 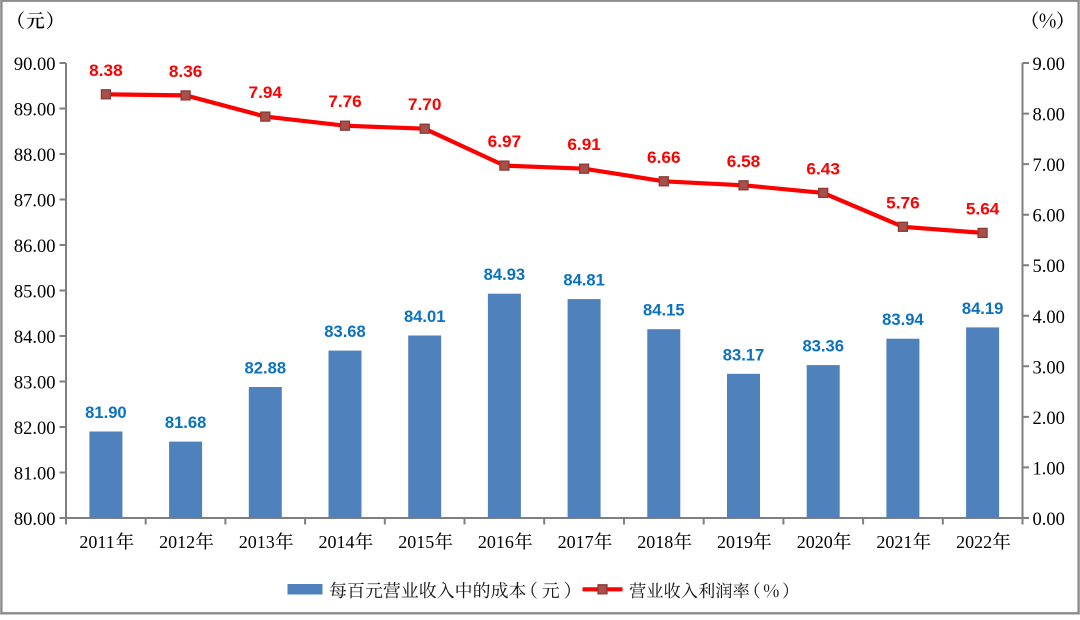 I want to click on svg-text: 88.00, so click(x=35, y=156).